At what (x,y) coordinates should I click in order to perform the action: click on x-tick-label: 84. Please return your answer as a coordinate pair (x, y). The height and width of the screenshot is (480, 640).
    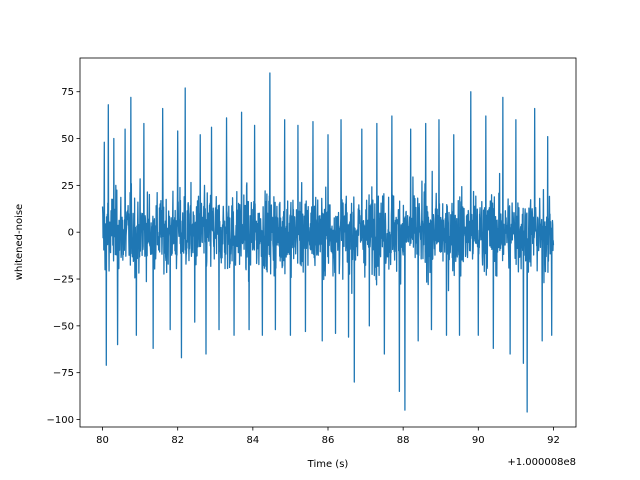
    Looking at the image, I should click on (252, 440).